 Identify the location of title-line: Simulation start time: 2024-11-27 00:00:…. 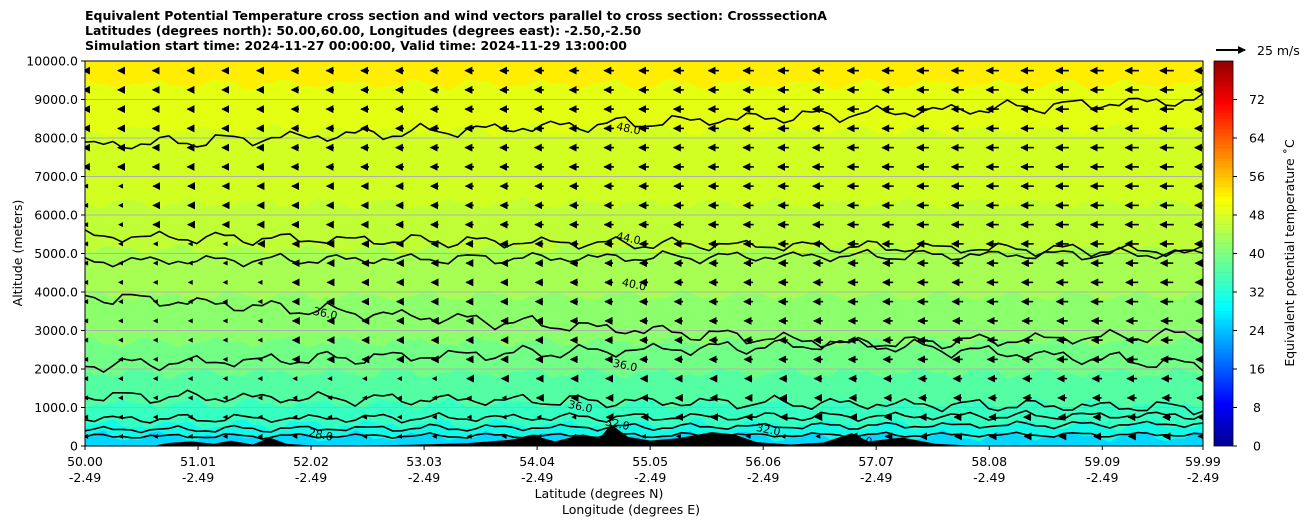
(356, 45).